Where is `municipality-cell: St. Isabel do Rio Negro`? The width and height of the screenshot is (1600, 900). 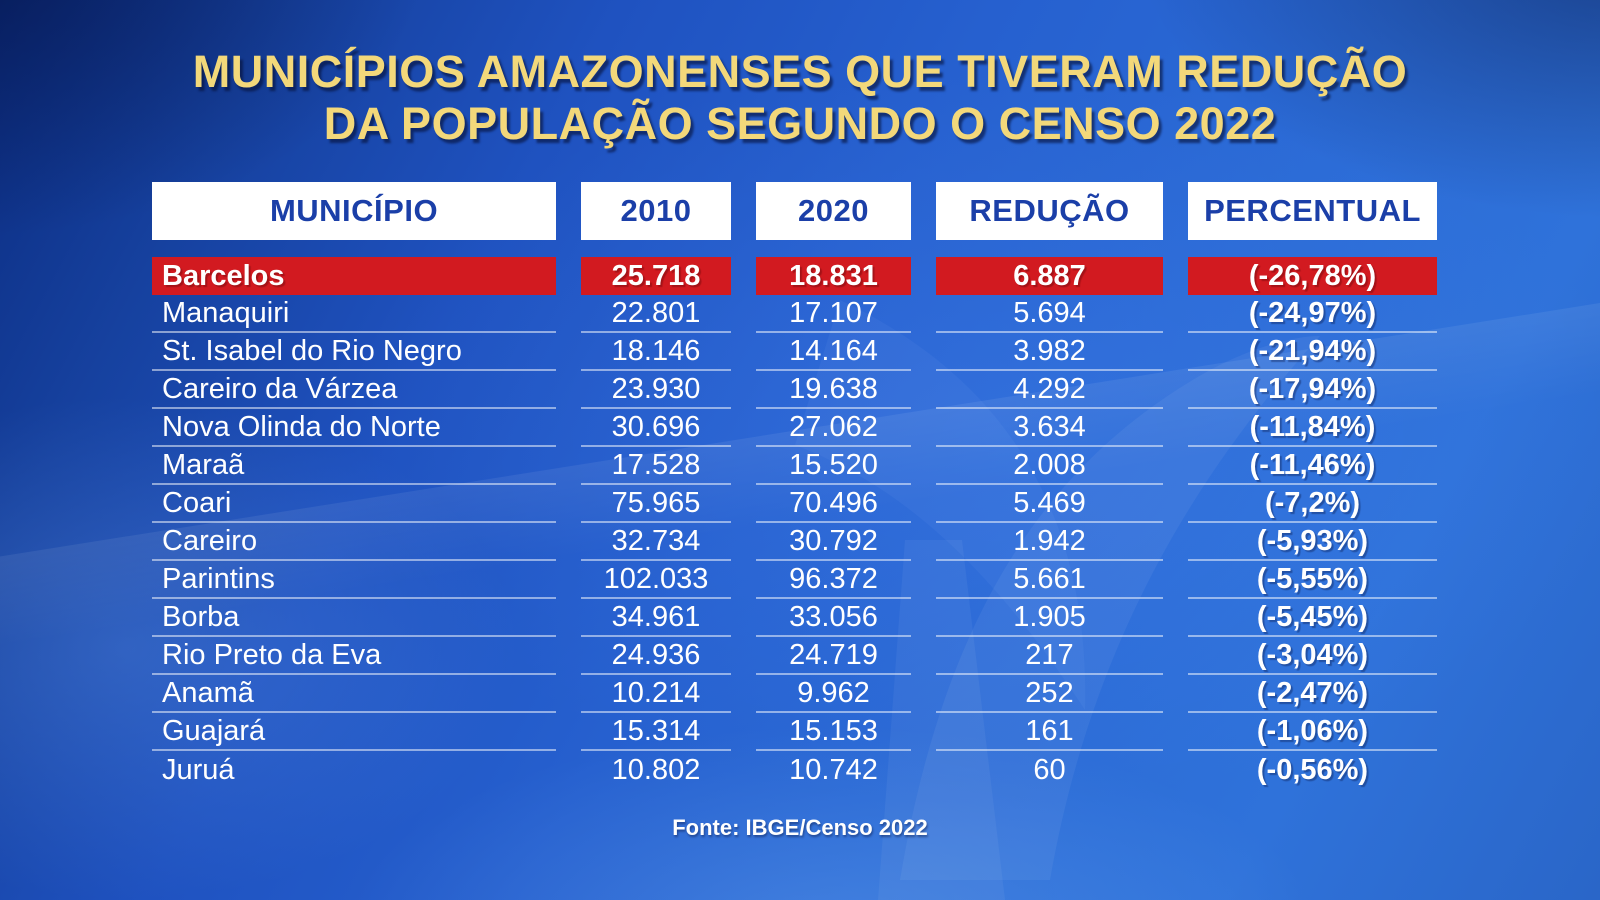
municipality-cell: St. Isabel do Rio Negro is located at coordinates (354, 352).